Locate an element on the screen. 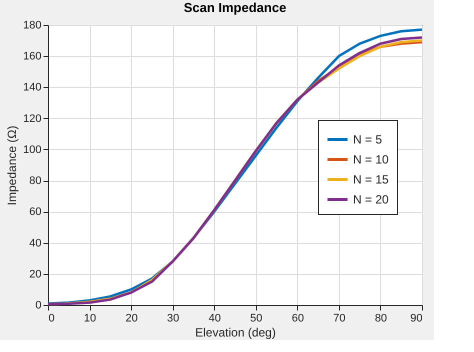 Image resolution: width=474 pixels, height=352 pixels. x-tick-label: 60 is located at coordinates (298, 318).